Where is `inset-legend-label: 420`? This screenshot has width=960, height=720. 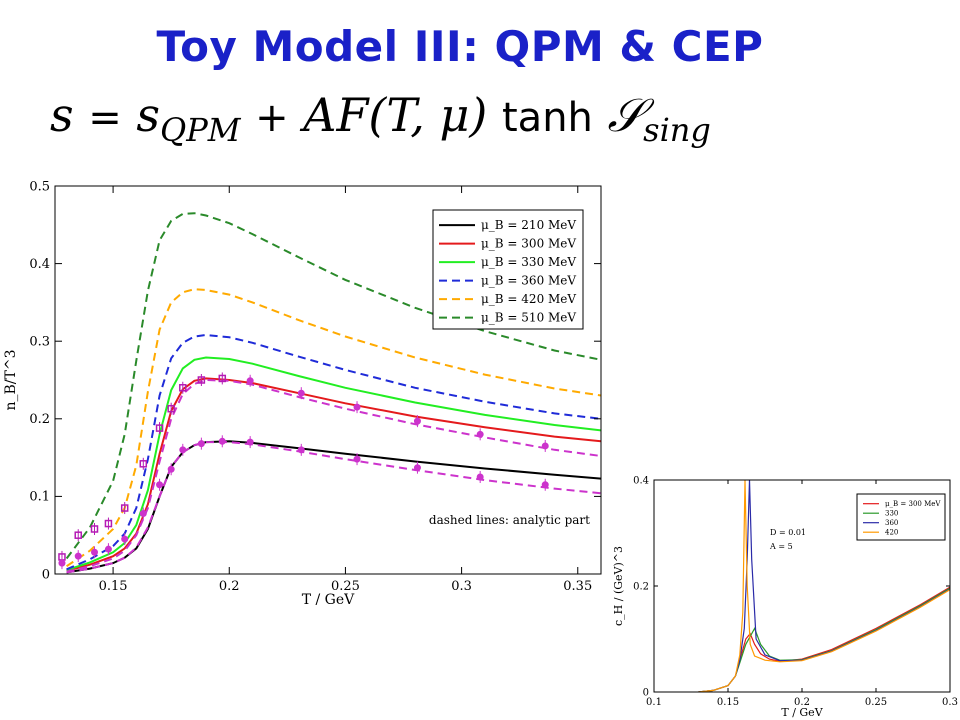 inset-legend-label: 420 is located at coordinates (891, 533).